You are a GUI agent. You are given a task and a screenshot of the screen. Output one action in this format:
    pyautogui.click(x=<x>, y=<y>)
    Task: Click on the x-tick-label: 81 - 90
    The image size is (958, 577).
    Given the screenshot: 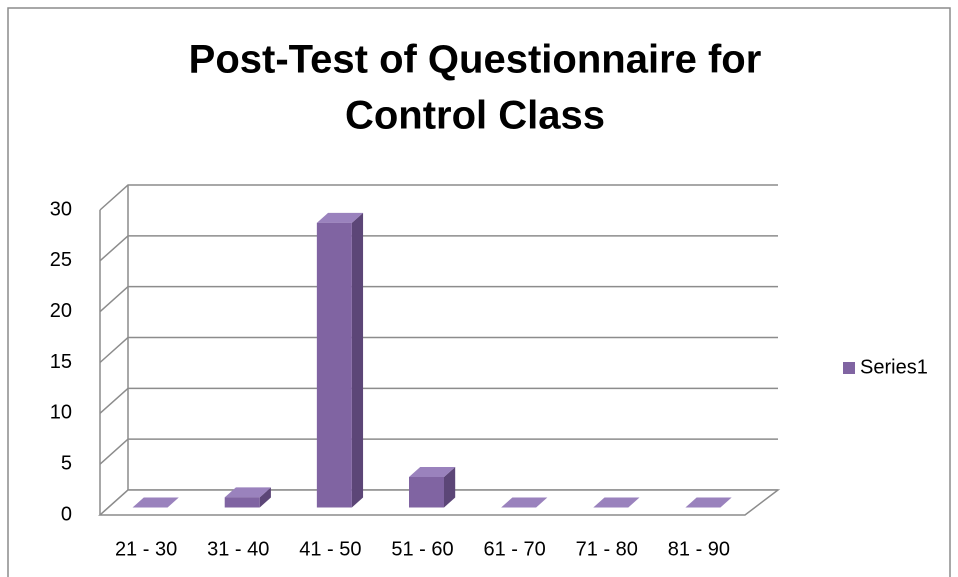 What is the action you would take?
    pyautogui.click(x=699, y=549)
    